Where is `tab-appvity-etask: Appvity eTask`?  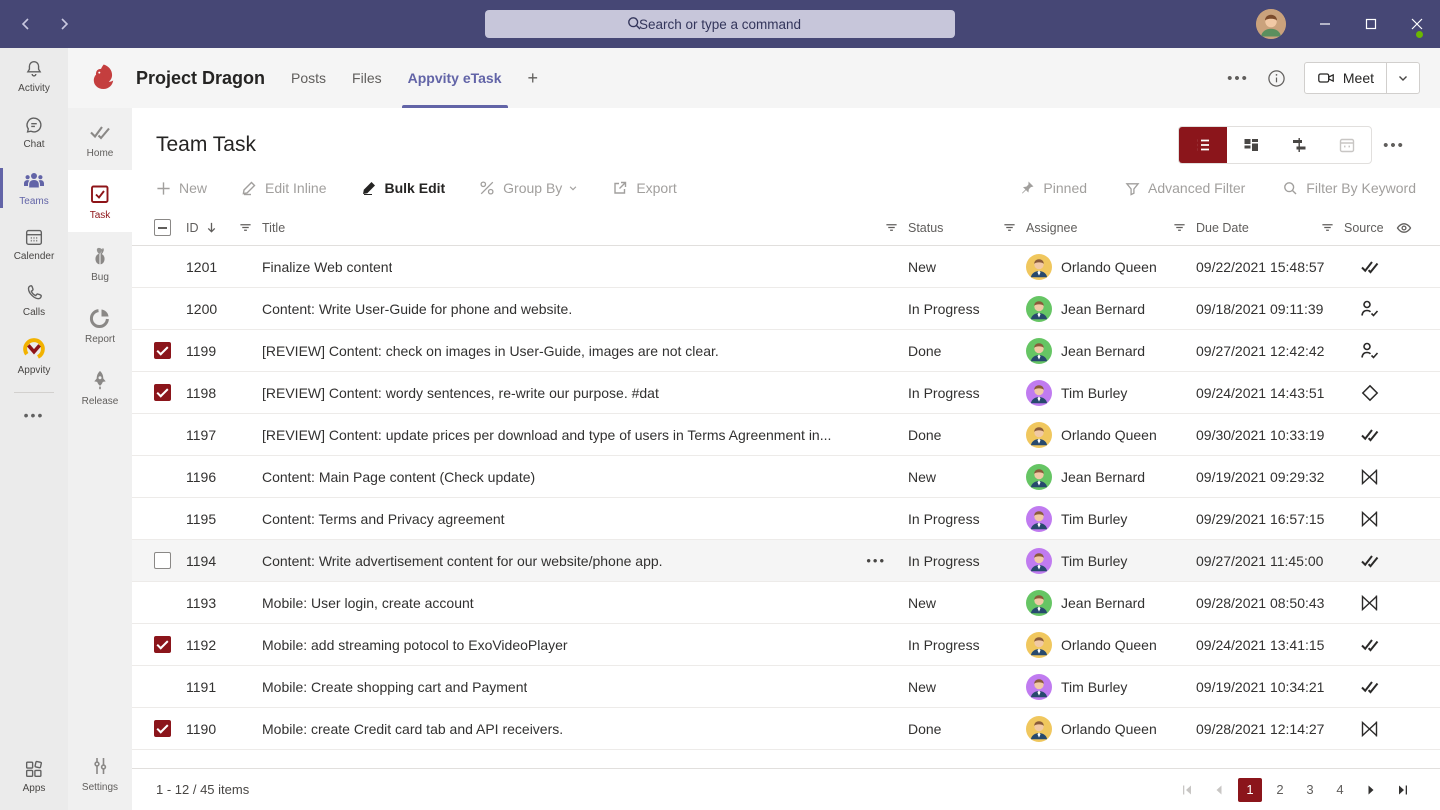 tab-appvity-etask: Appvity eTask is located at coordinates (454, 78).